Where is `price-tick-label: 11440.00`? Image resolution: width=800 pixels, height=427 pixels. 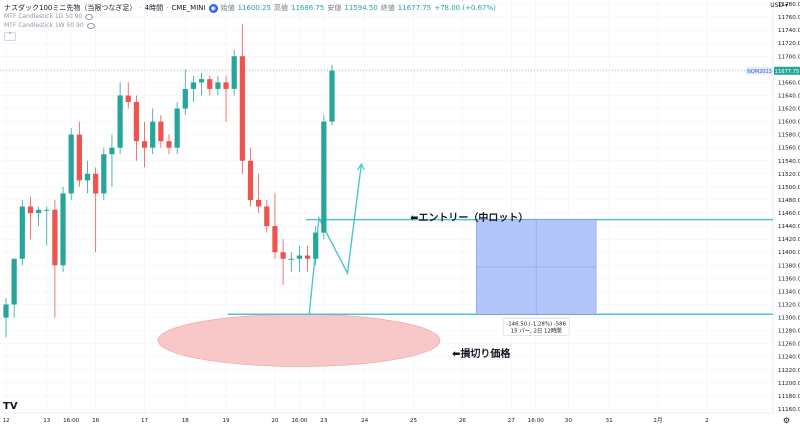
price-tick-label: 11440.00 is located at coordinates (789, 227).